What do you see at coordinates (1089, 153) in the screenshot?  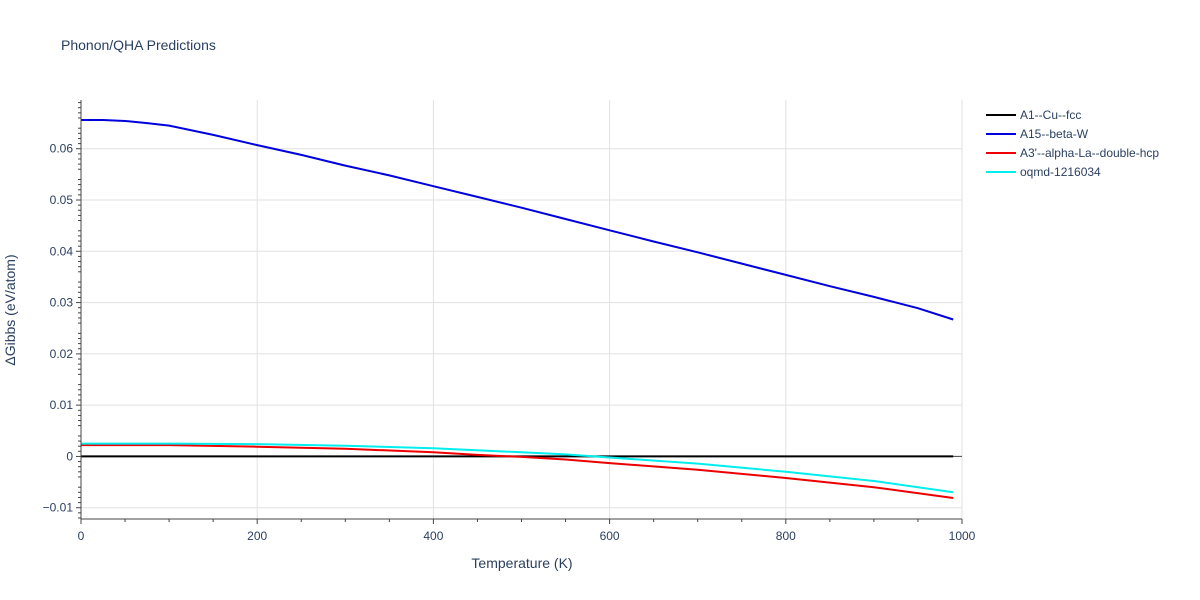 I see `legend-label: A3'--alpha-La--double-hcp` at bounding box center [1089, 153].